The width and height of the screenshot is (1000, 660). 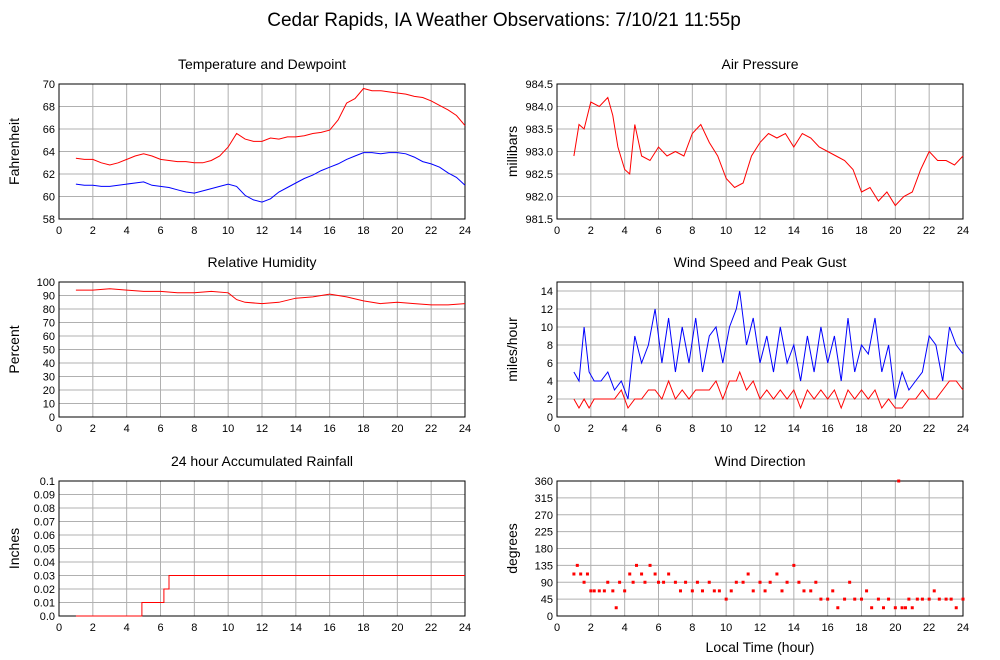 What do you see at coordinates (262, 231) in the screenshot?
I see `temp-x-tick-label: 12` at bounding box center [262, 231].